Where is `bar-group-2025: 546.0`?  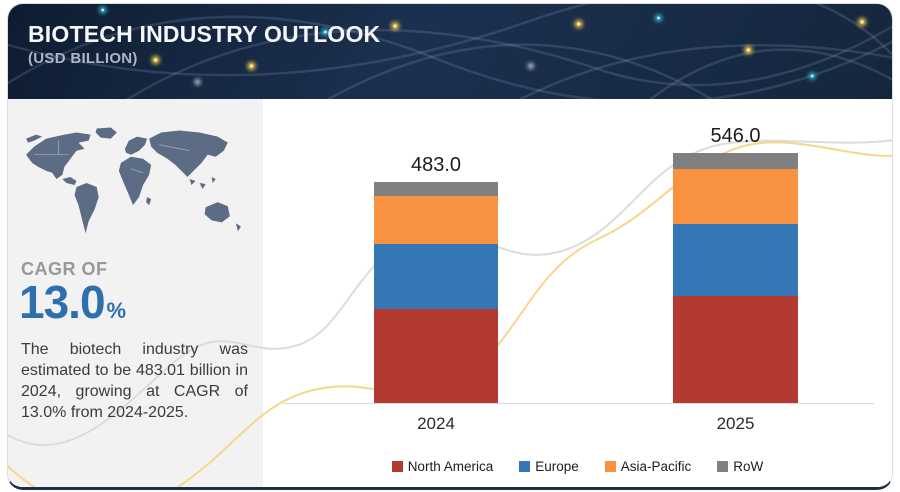 bar-group-2025: 546.0 is located at coordinates (735, 264).